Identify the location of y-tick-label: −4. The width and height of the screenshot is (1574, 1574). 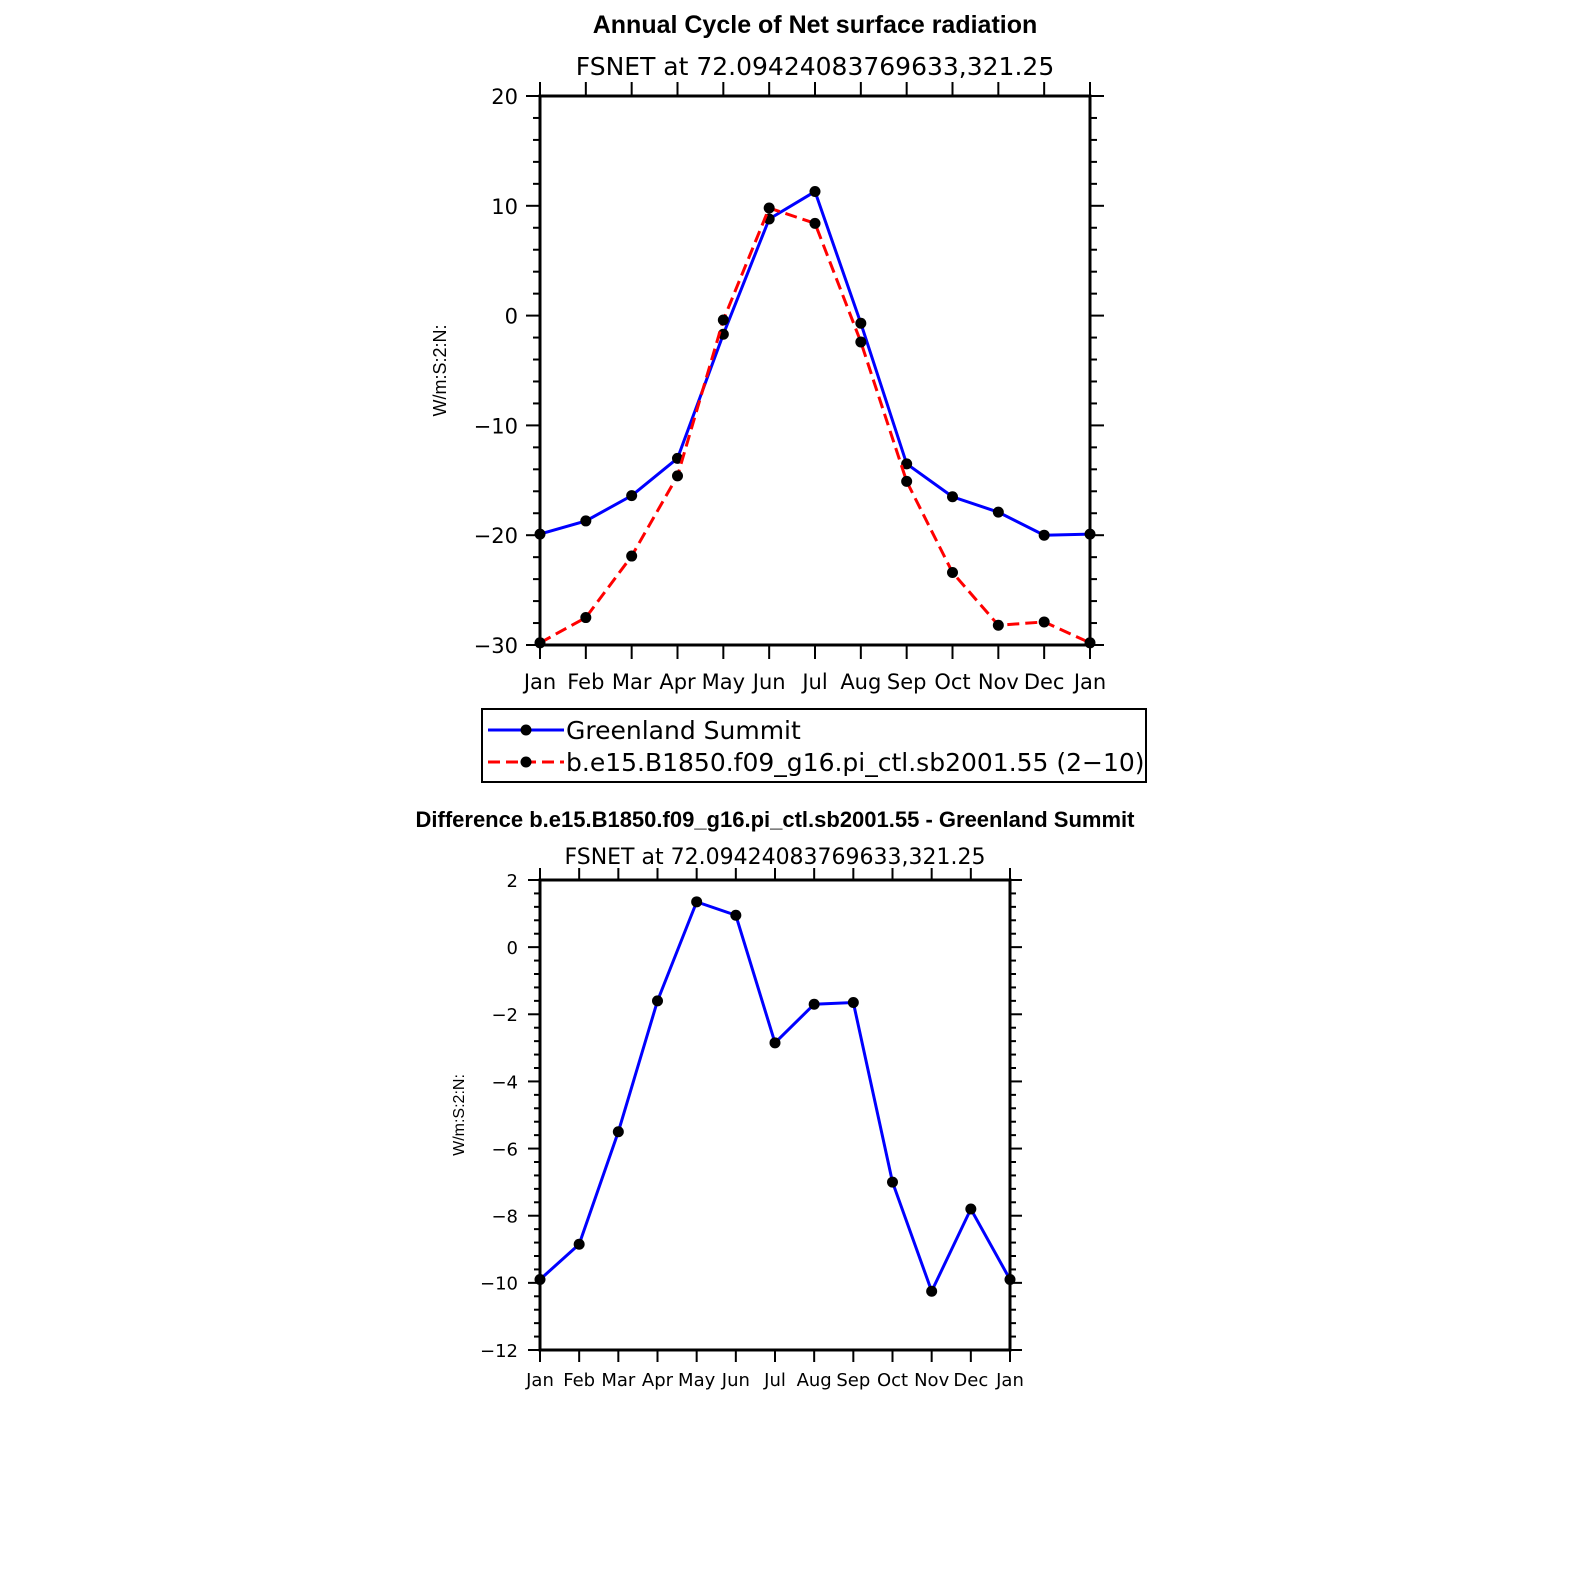
(504, 1082).